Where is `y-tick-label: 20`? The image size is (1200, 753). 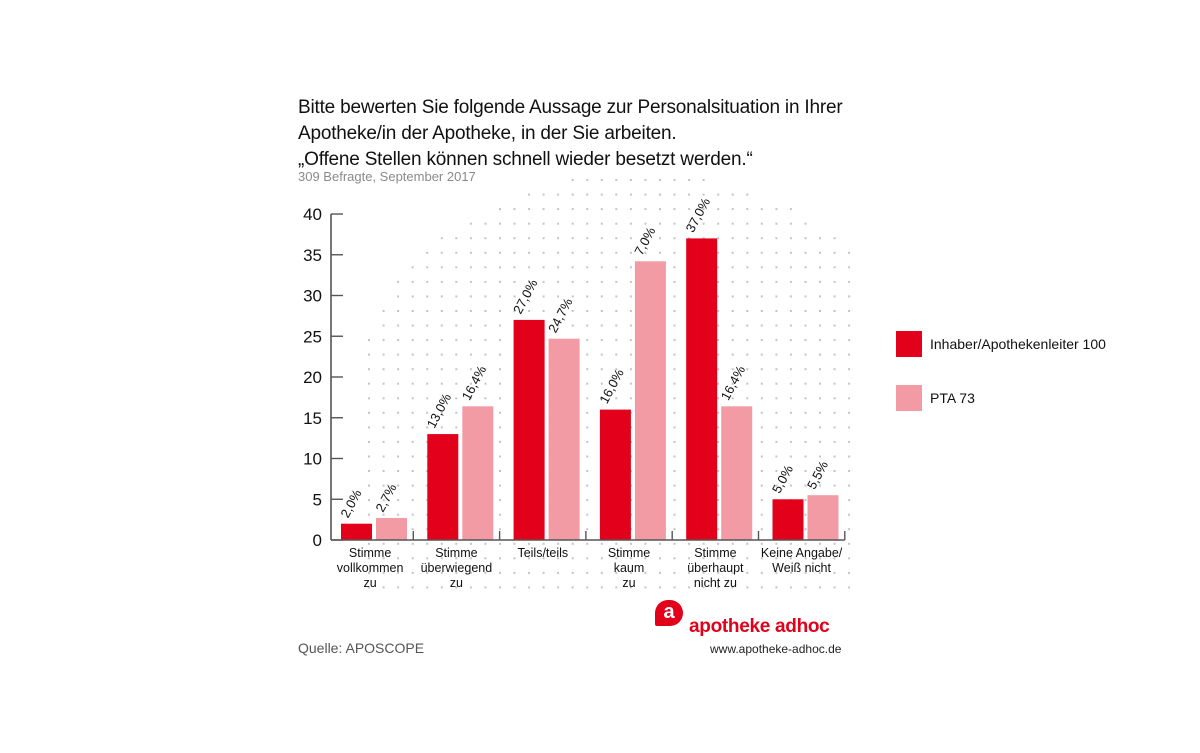 y-tick-label: 20 is located at coordinates (312, 377).